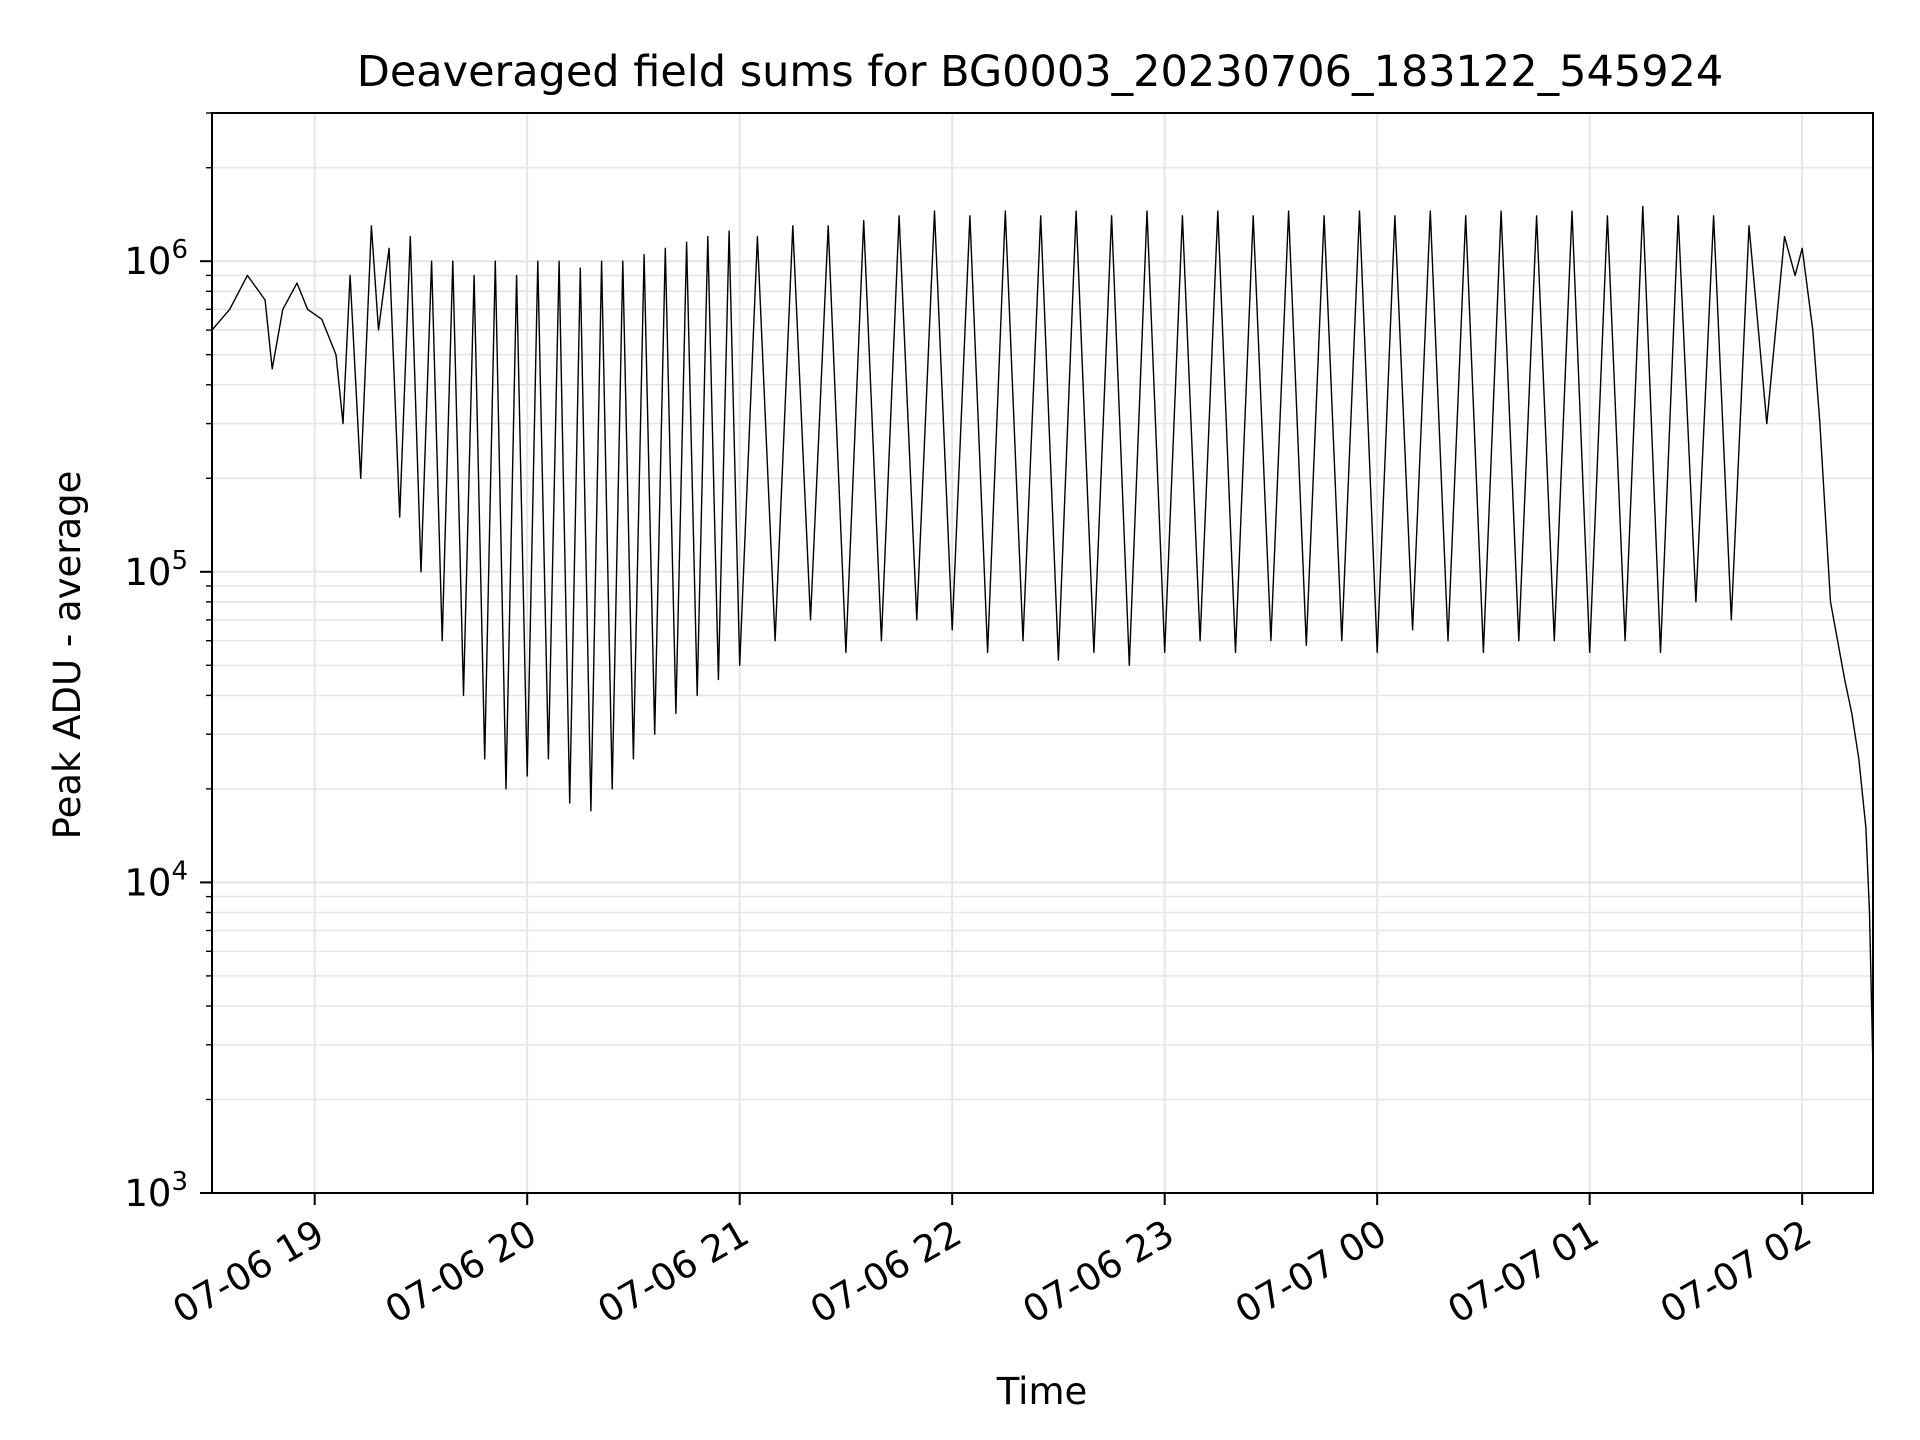  I want to click on y-tick-label: 10⁴, so click(156, 880).